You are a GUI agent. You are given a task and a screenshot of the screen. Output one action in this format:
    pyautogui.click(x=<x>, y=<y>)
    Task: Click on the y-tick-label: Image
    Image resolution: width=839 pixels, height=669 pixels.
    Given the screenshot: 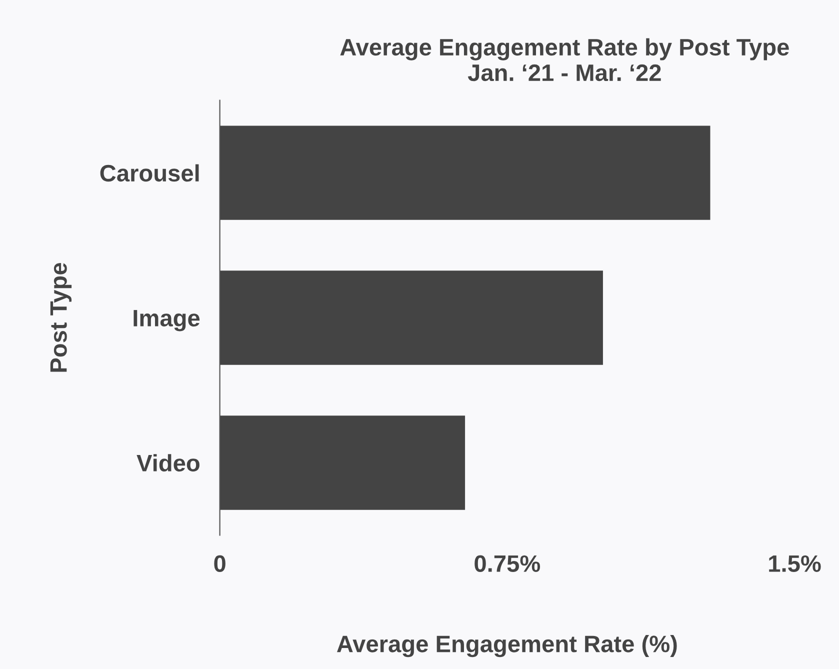 What is the action you would take?
    pyautogui.click(x=167, y=321)
    